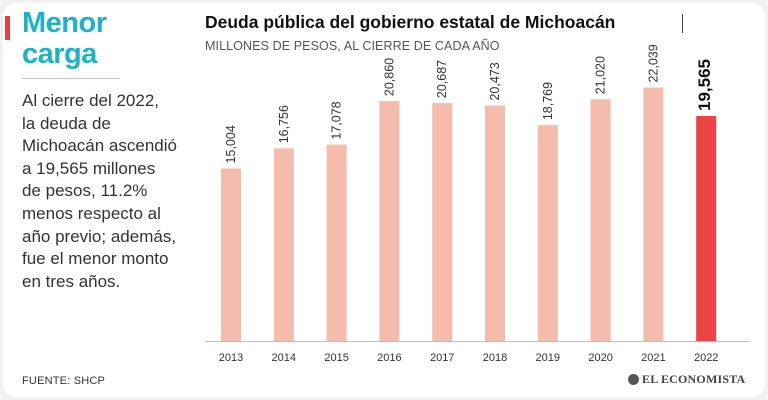 This screenshot has width=768, height=400. What do you see at coordinates (283, 244) in the screenshot?
I see `bar-2014` at bounding box center [283, 244].